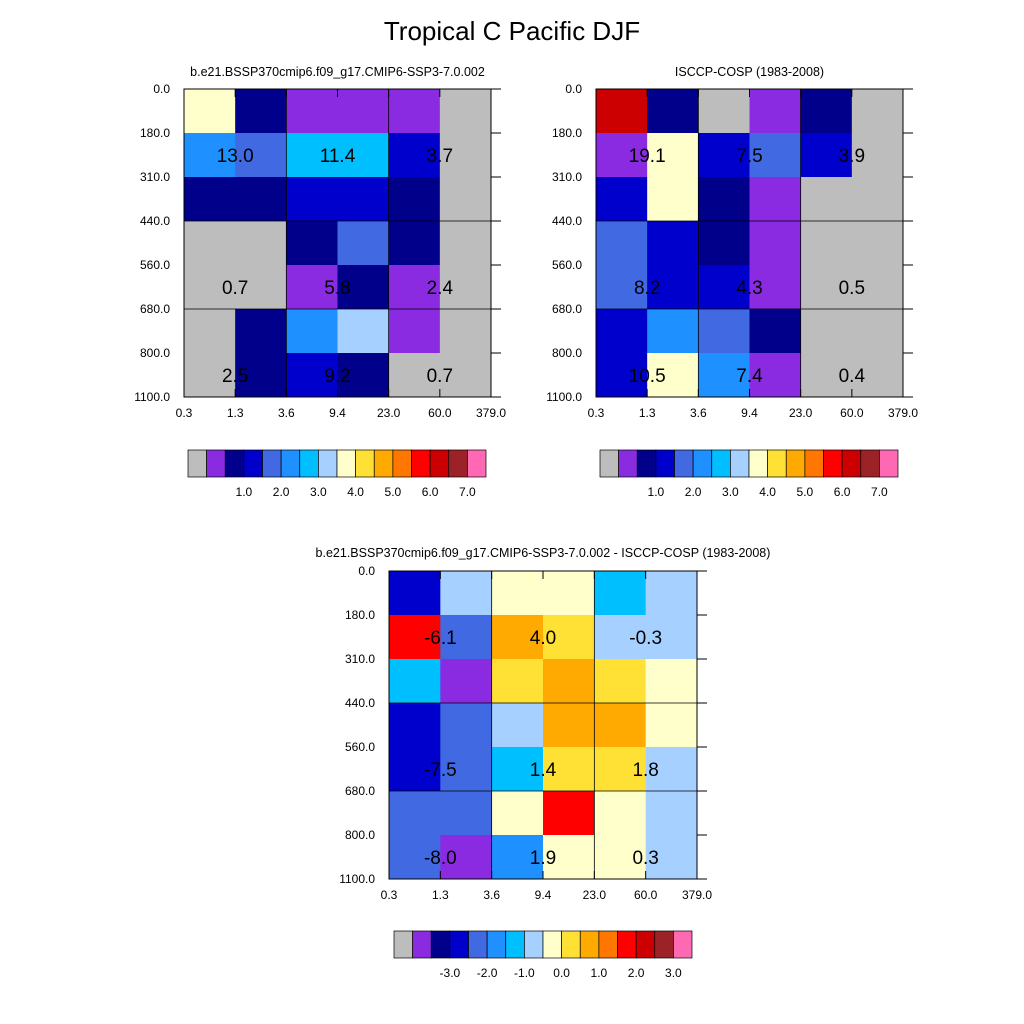 The image size is (1024, 1024). I want to click on cell-value-label: 0.7, so click(440, 376).